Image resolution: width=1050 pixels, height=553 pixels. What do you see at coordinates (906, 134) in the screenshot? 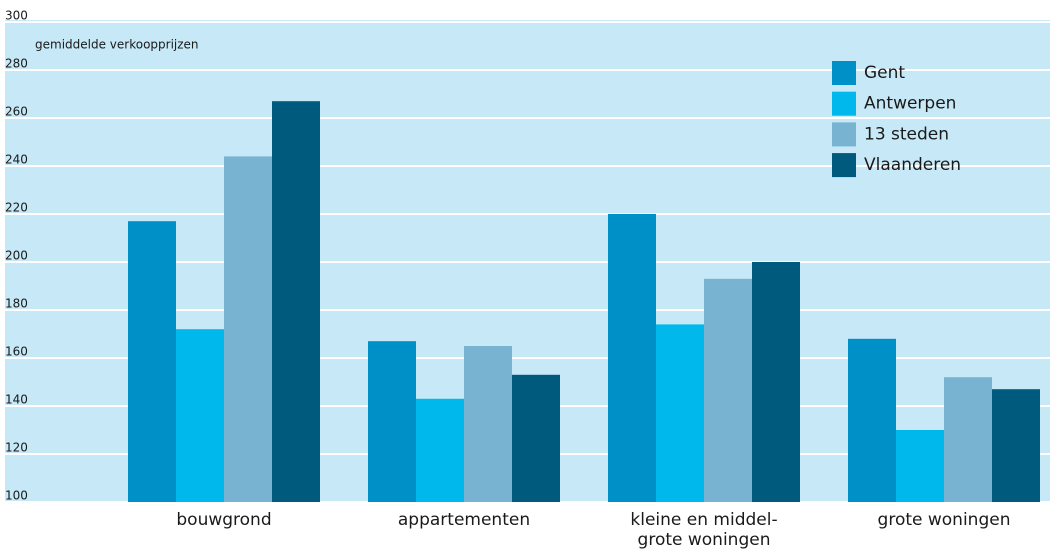
I see `legend-label: 13 steden` at bounding box center [906, 134].